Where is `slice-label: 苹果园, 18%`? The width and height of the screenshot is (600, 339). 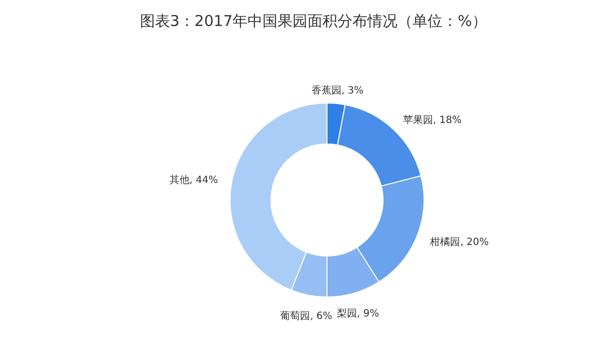 slice-label: 苹果园, 18% is located at coordinates (432, 120).